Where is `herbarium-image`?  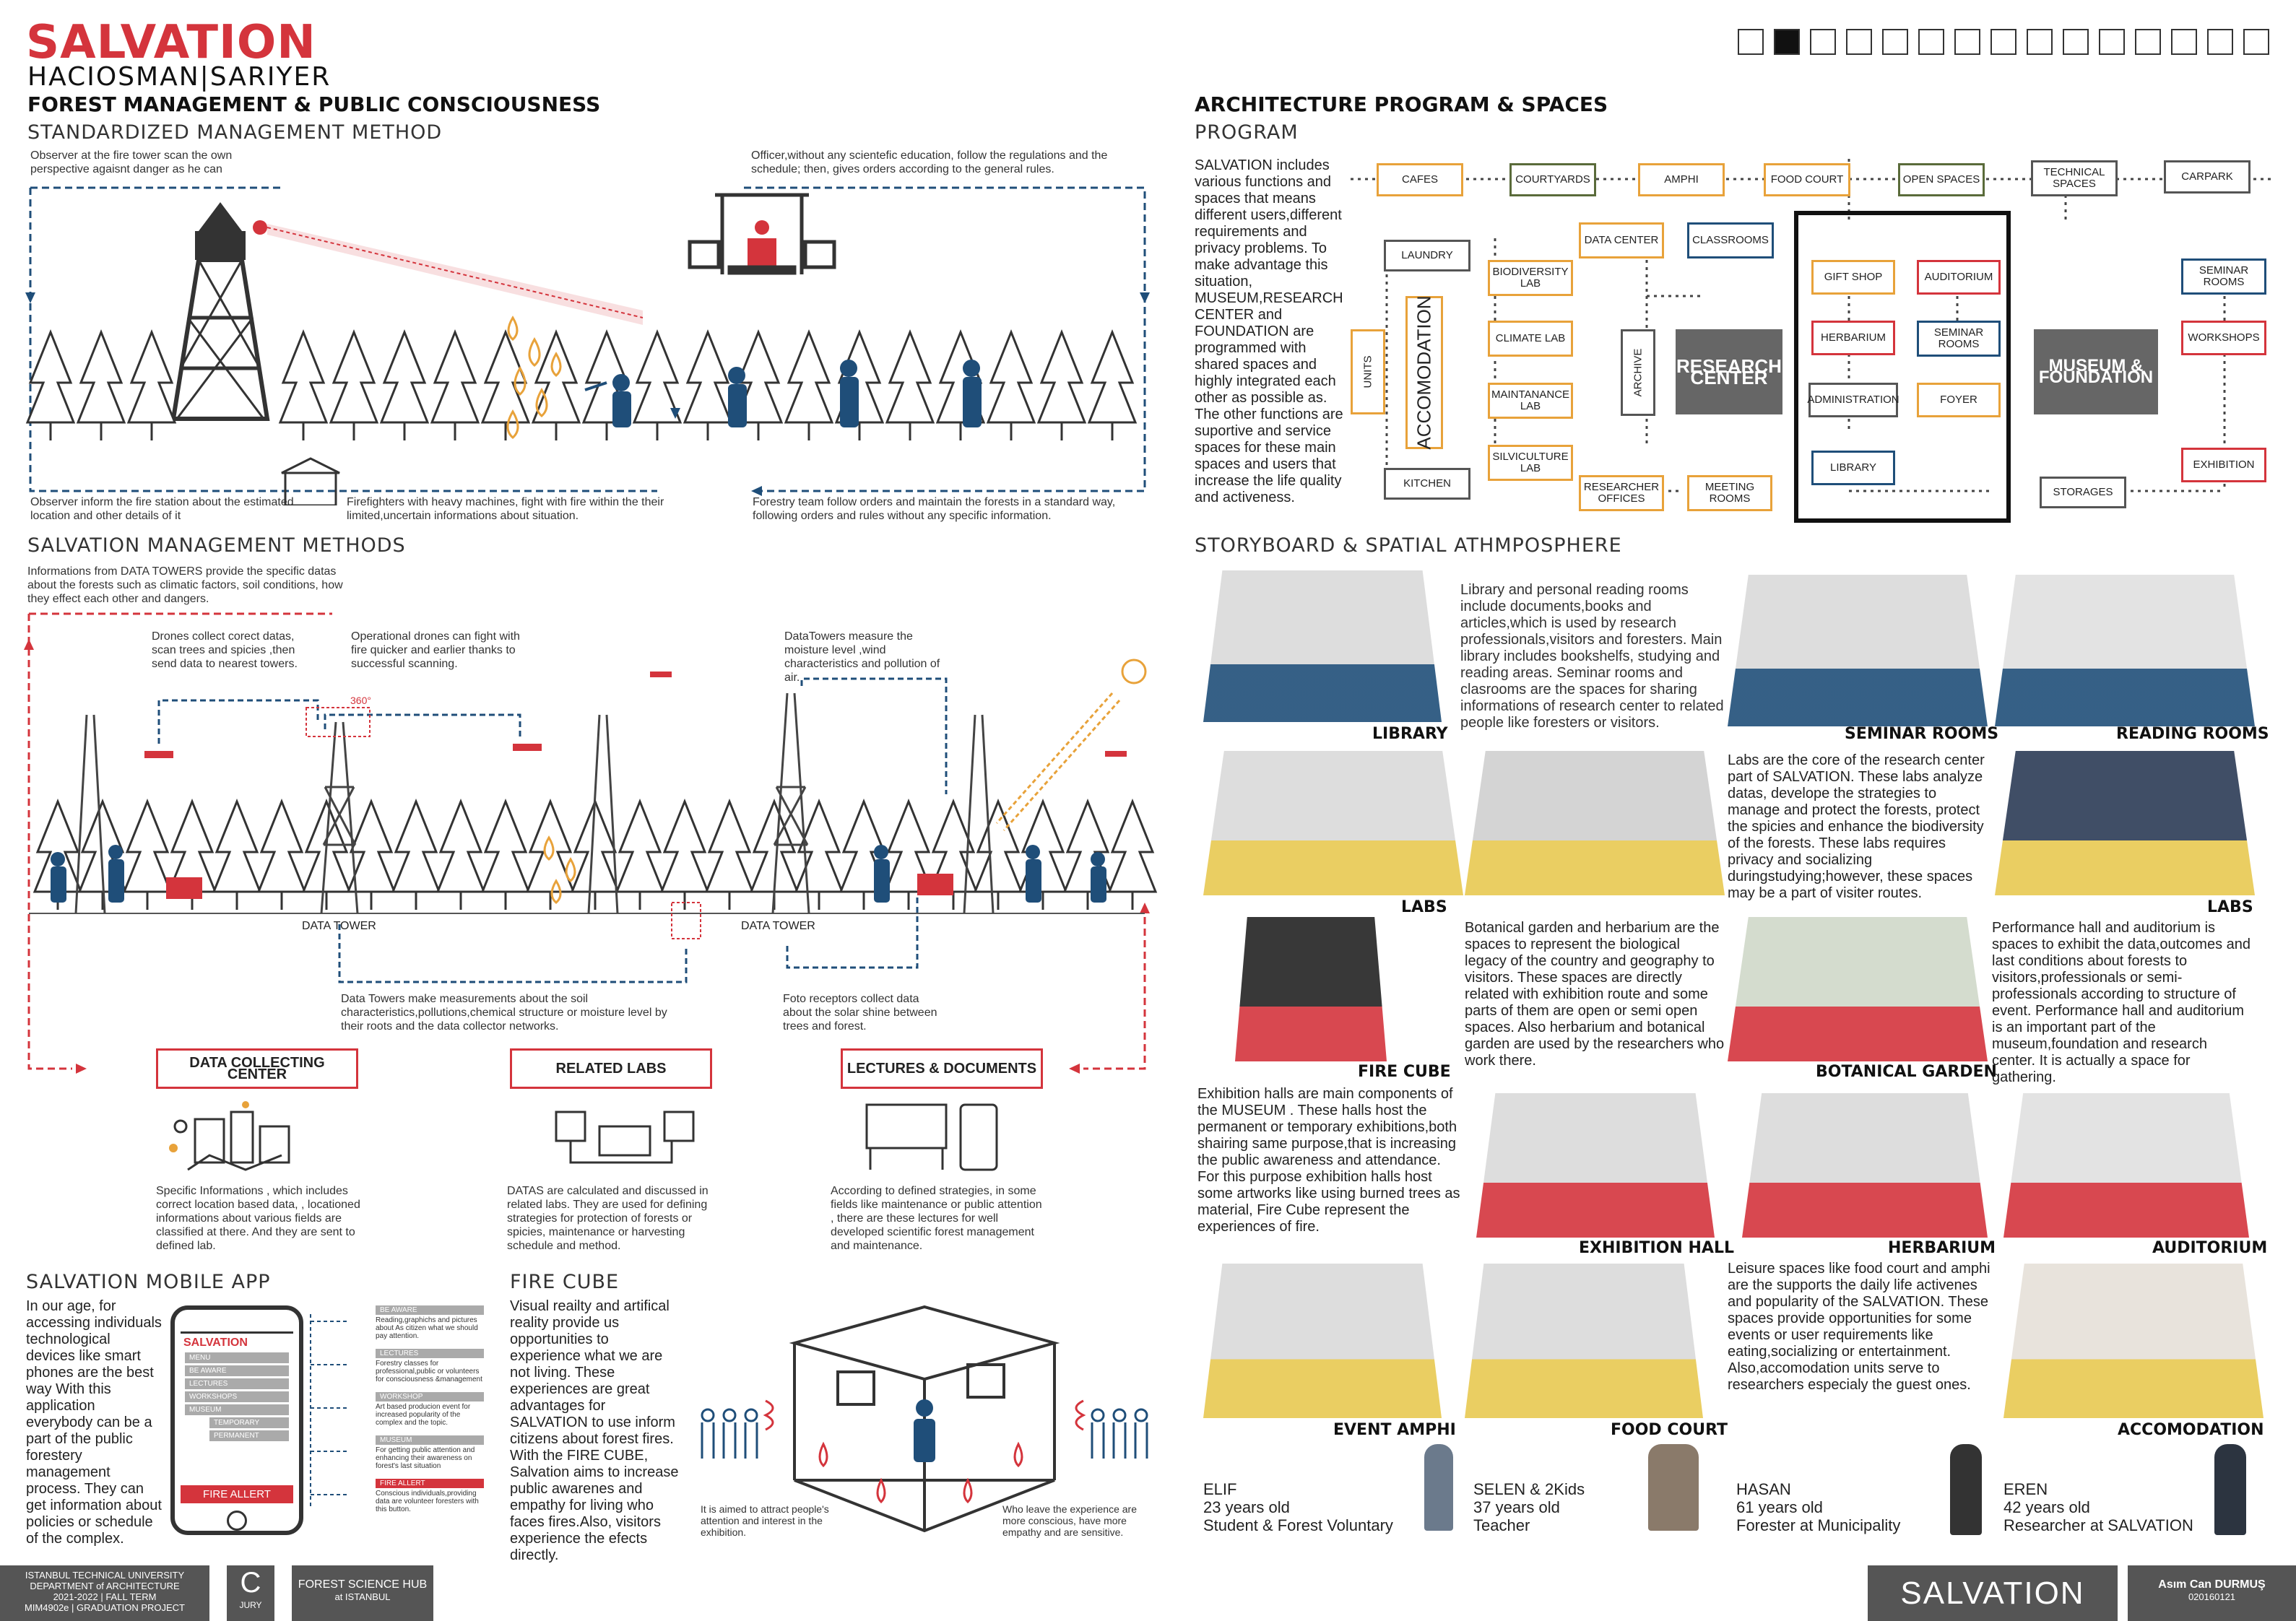
herbarium-image is located at coordinates (1865, 1165).